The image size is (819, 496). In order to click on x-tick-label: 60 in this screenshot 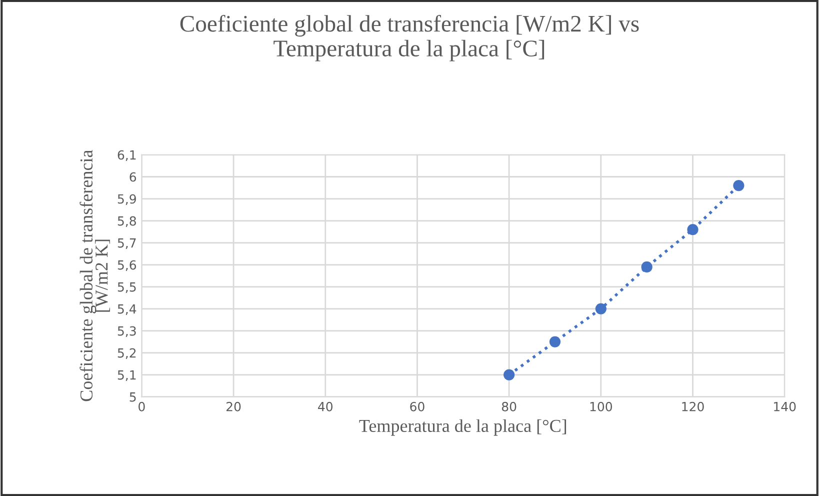, I will do `click(417, 407)`.